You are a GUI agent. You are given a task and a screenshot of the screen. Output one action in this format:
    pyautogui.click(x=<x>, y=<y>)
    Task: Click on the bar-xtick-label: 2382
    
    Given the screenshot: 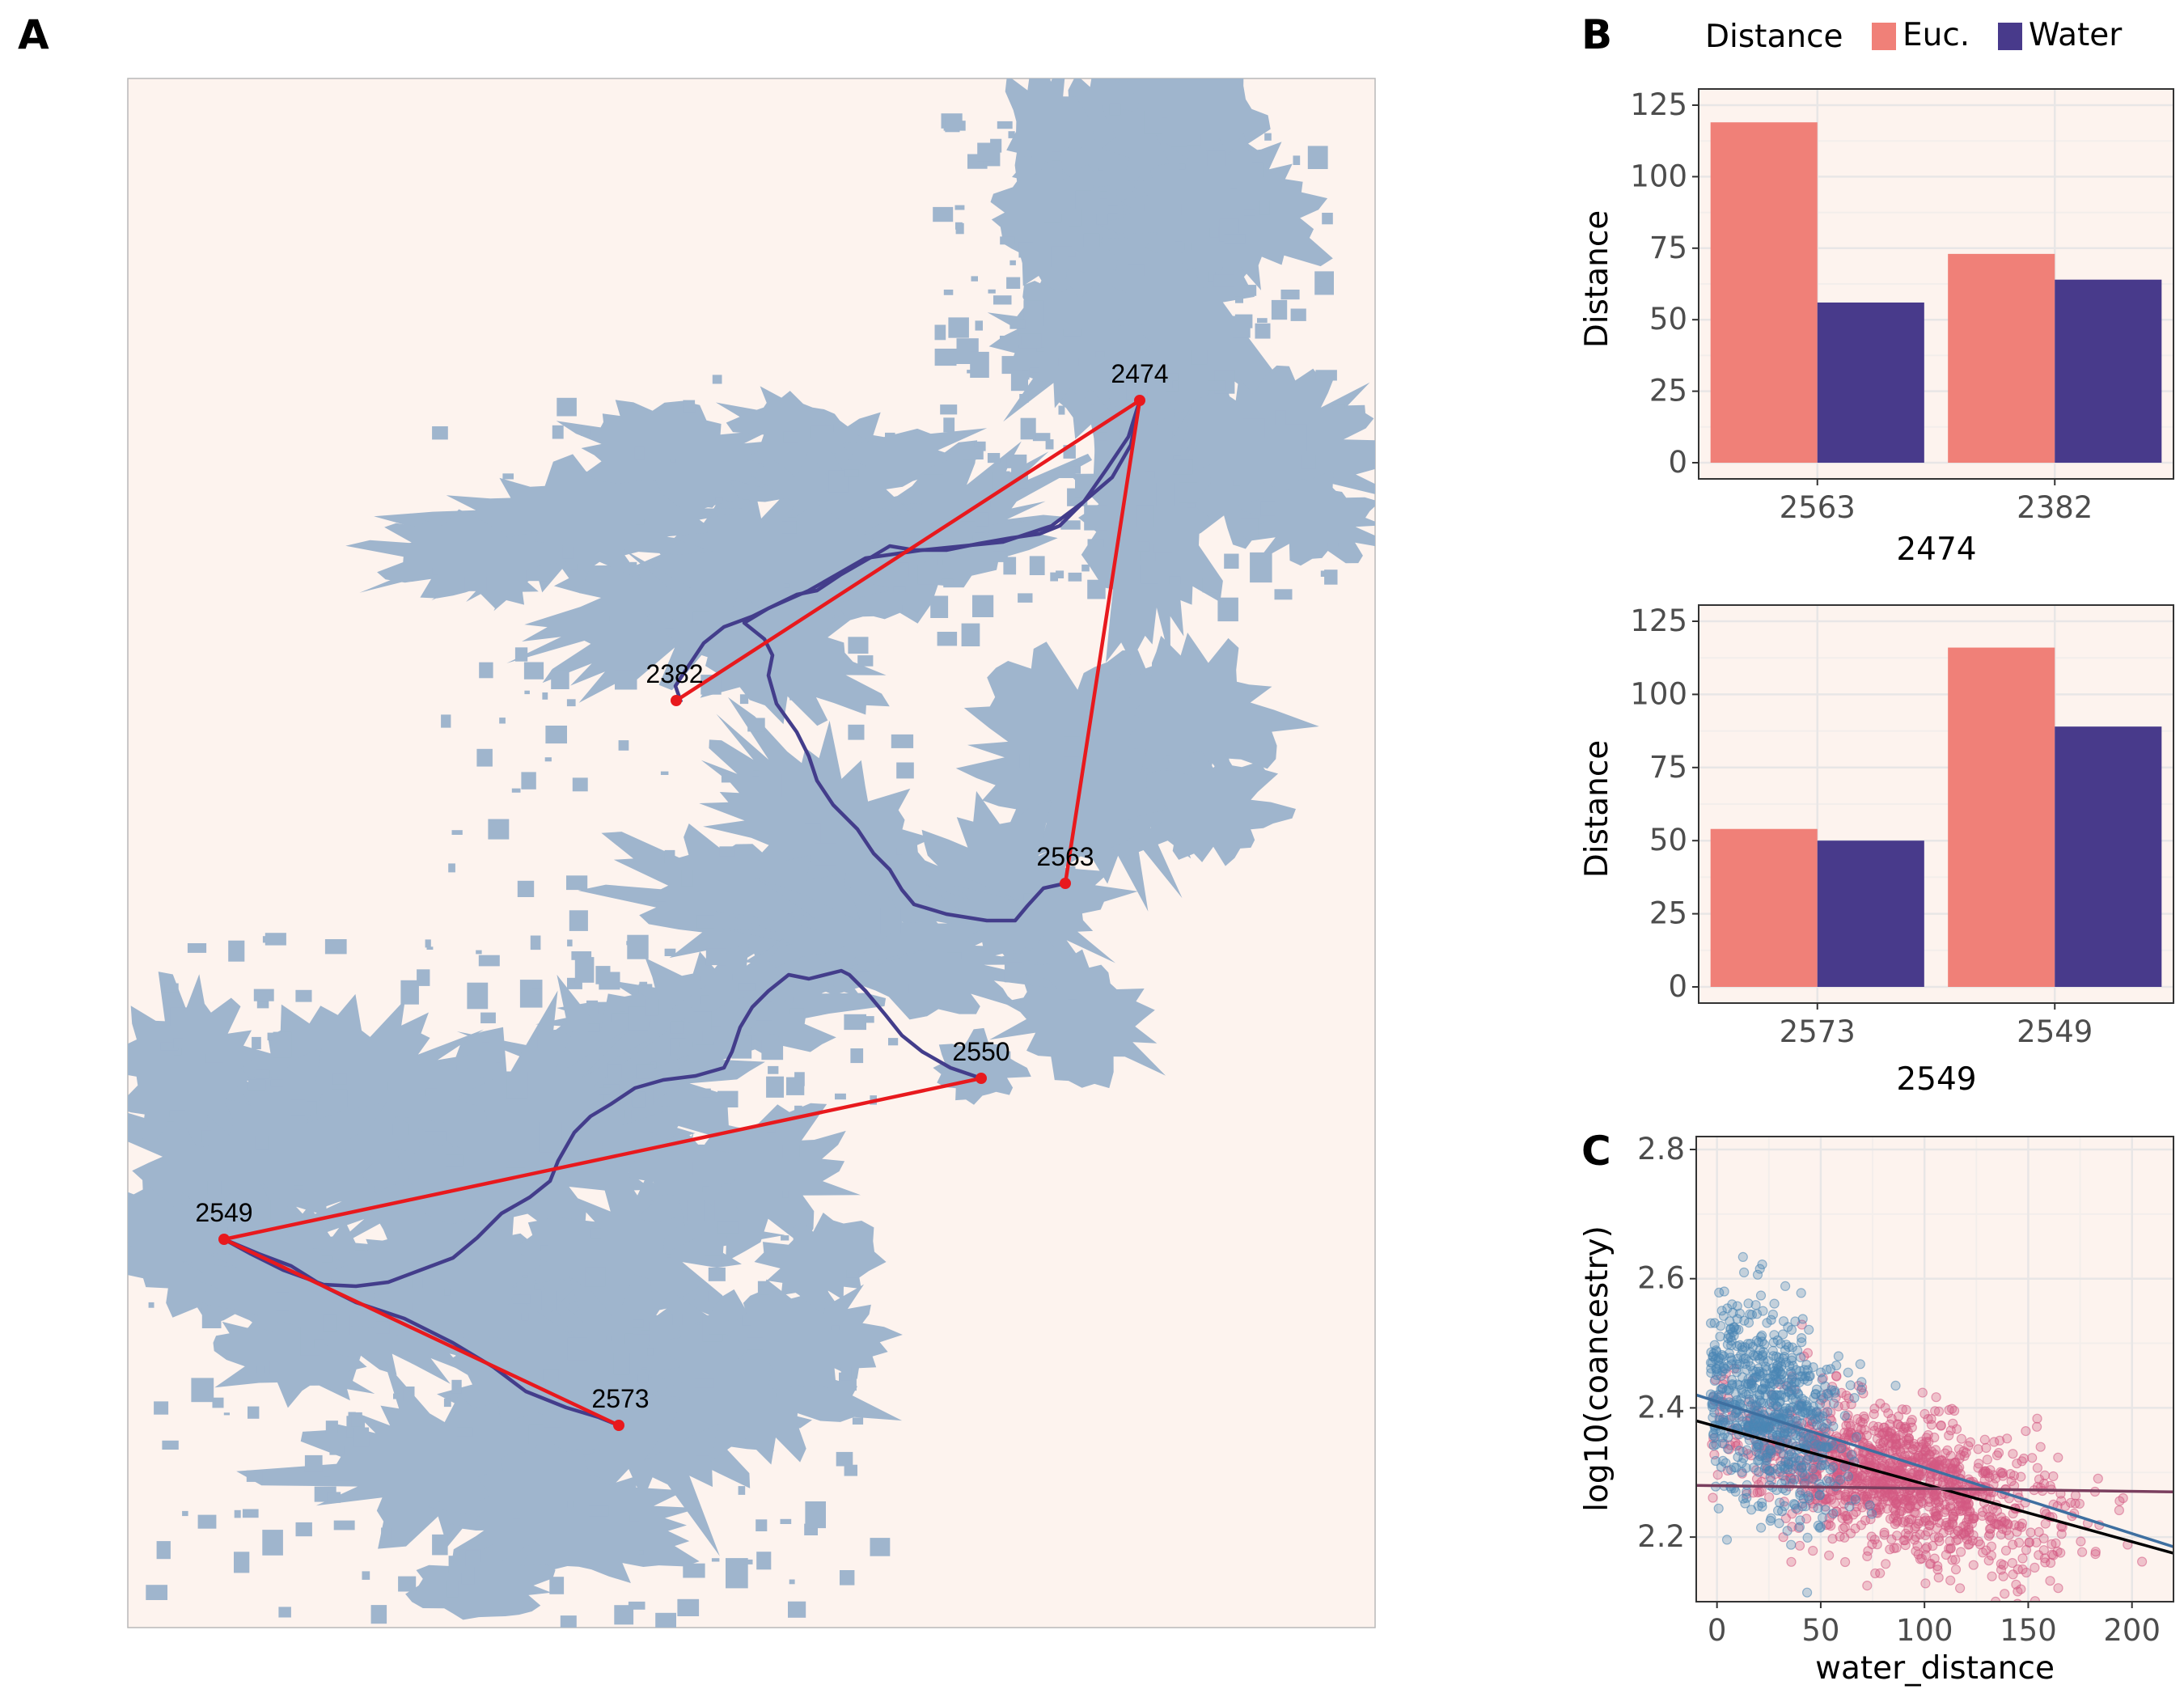 What is the action you would take?
    pyautogui.click(x=2055, y=507)
    